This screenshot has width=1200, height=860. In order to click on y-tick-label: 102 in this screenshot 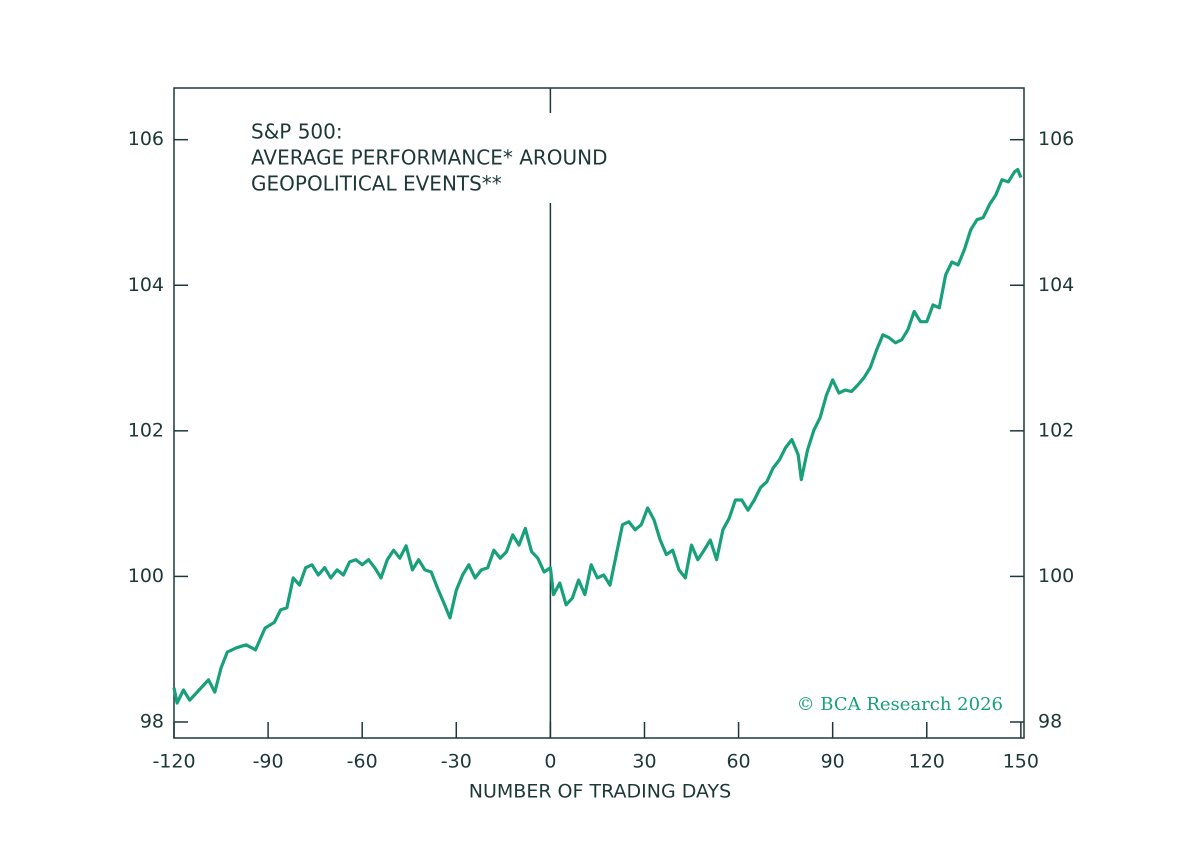, I will do `click(146, 430)`.